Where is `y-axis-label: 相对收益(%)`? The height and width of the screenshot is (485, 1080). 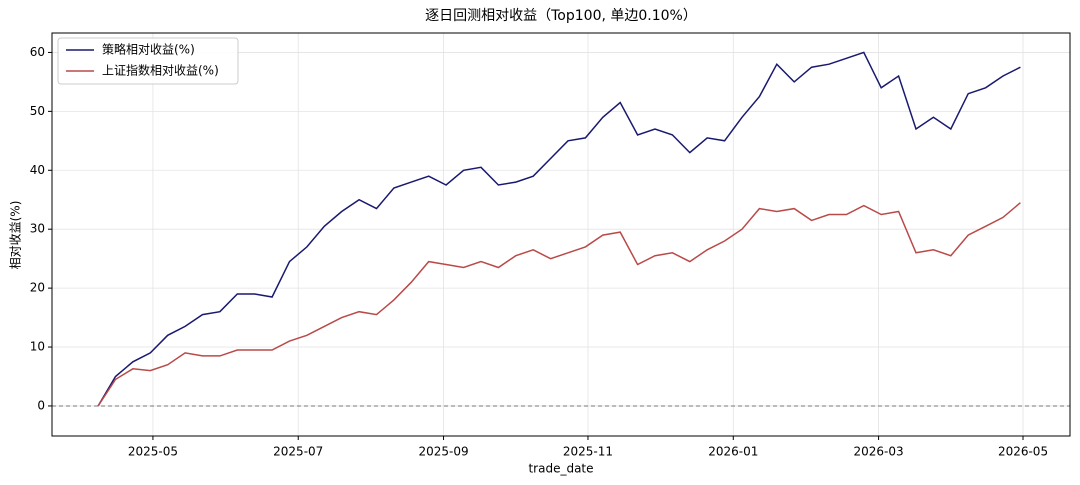 y-axis-label: 相对收益(%) is located at coordinates (16, 235).